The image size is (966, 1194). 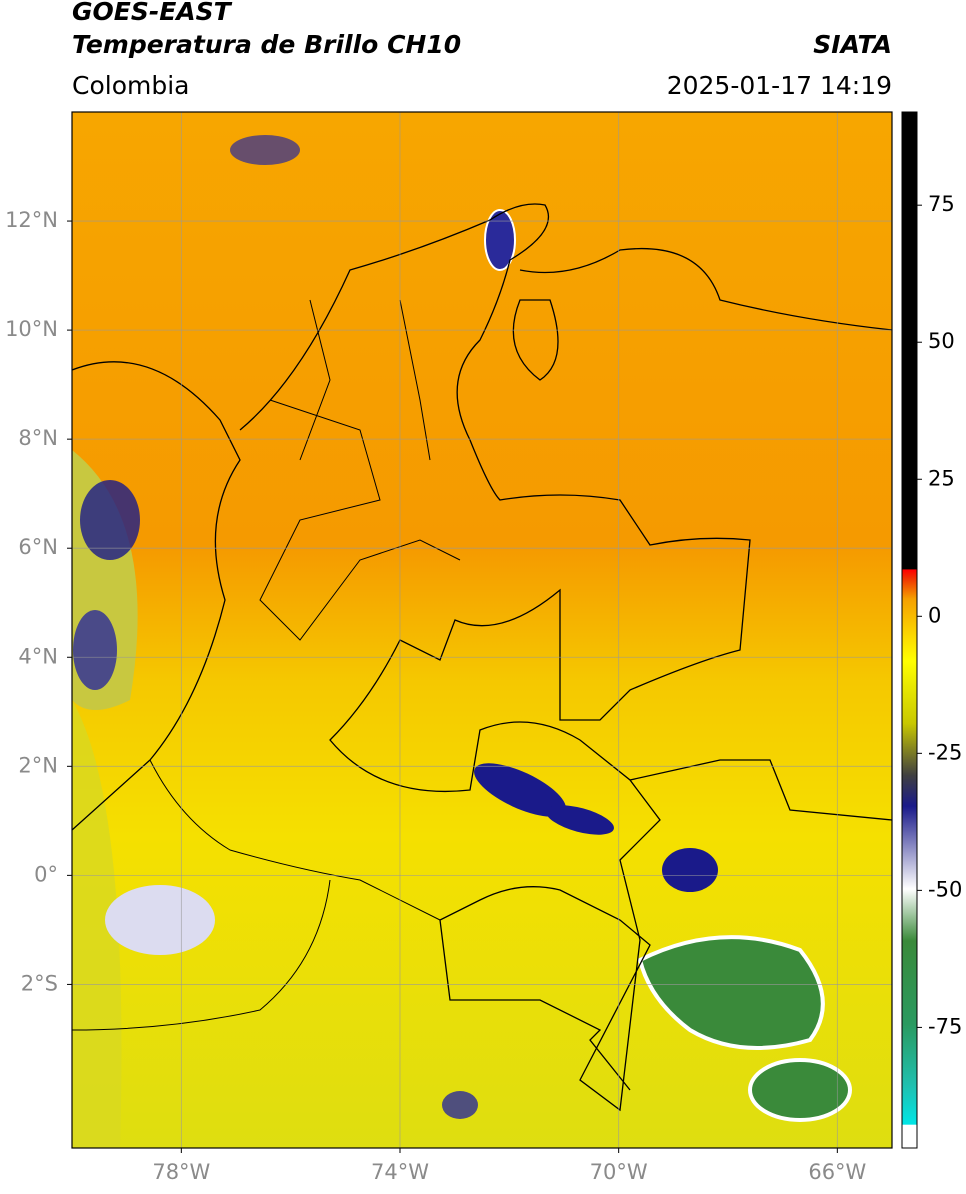 I want to click on datetime: 2025-01-17 14:19, so click(x=779, y=85).